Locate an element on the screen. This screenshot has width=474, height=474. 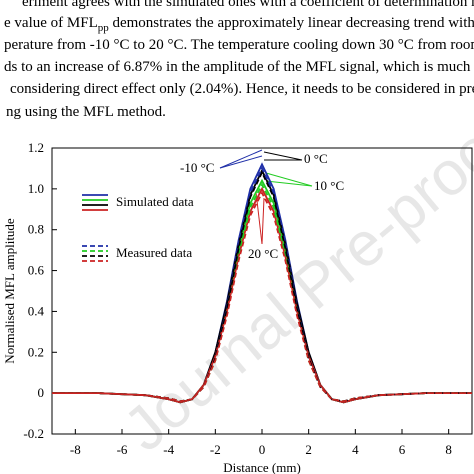
y-tick-label: 0.2 is located at coordinates (36, 351).